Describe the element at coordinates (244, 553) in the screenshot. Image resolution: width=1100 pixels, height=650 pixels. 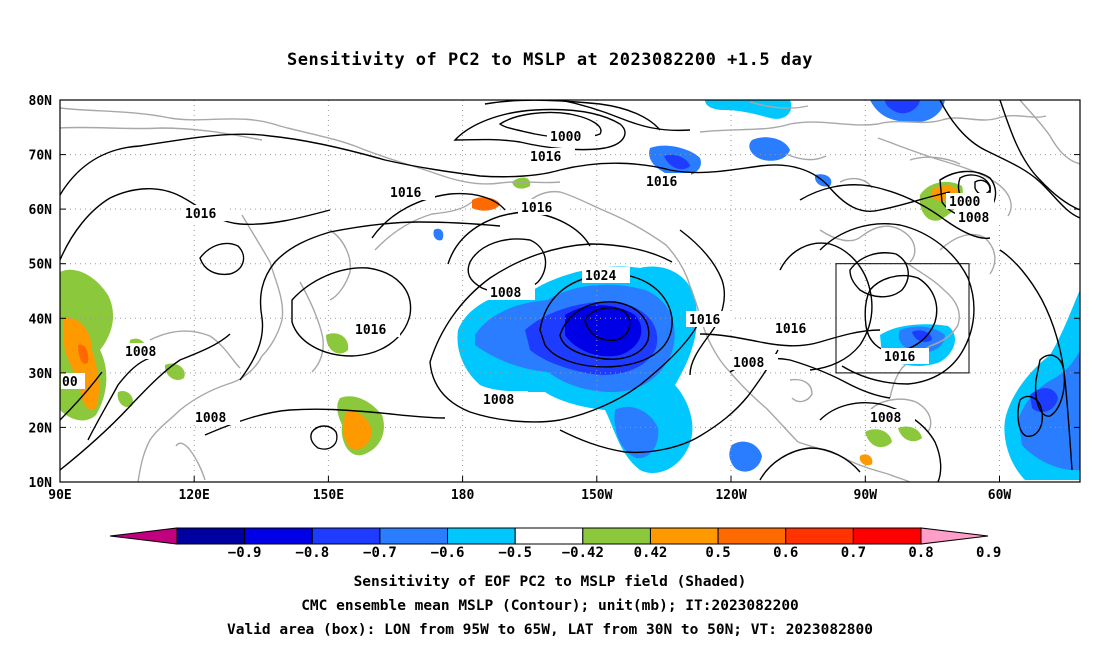
I see `colorbar-tick-label: −0.9` at that location.